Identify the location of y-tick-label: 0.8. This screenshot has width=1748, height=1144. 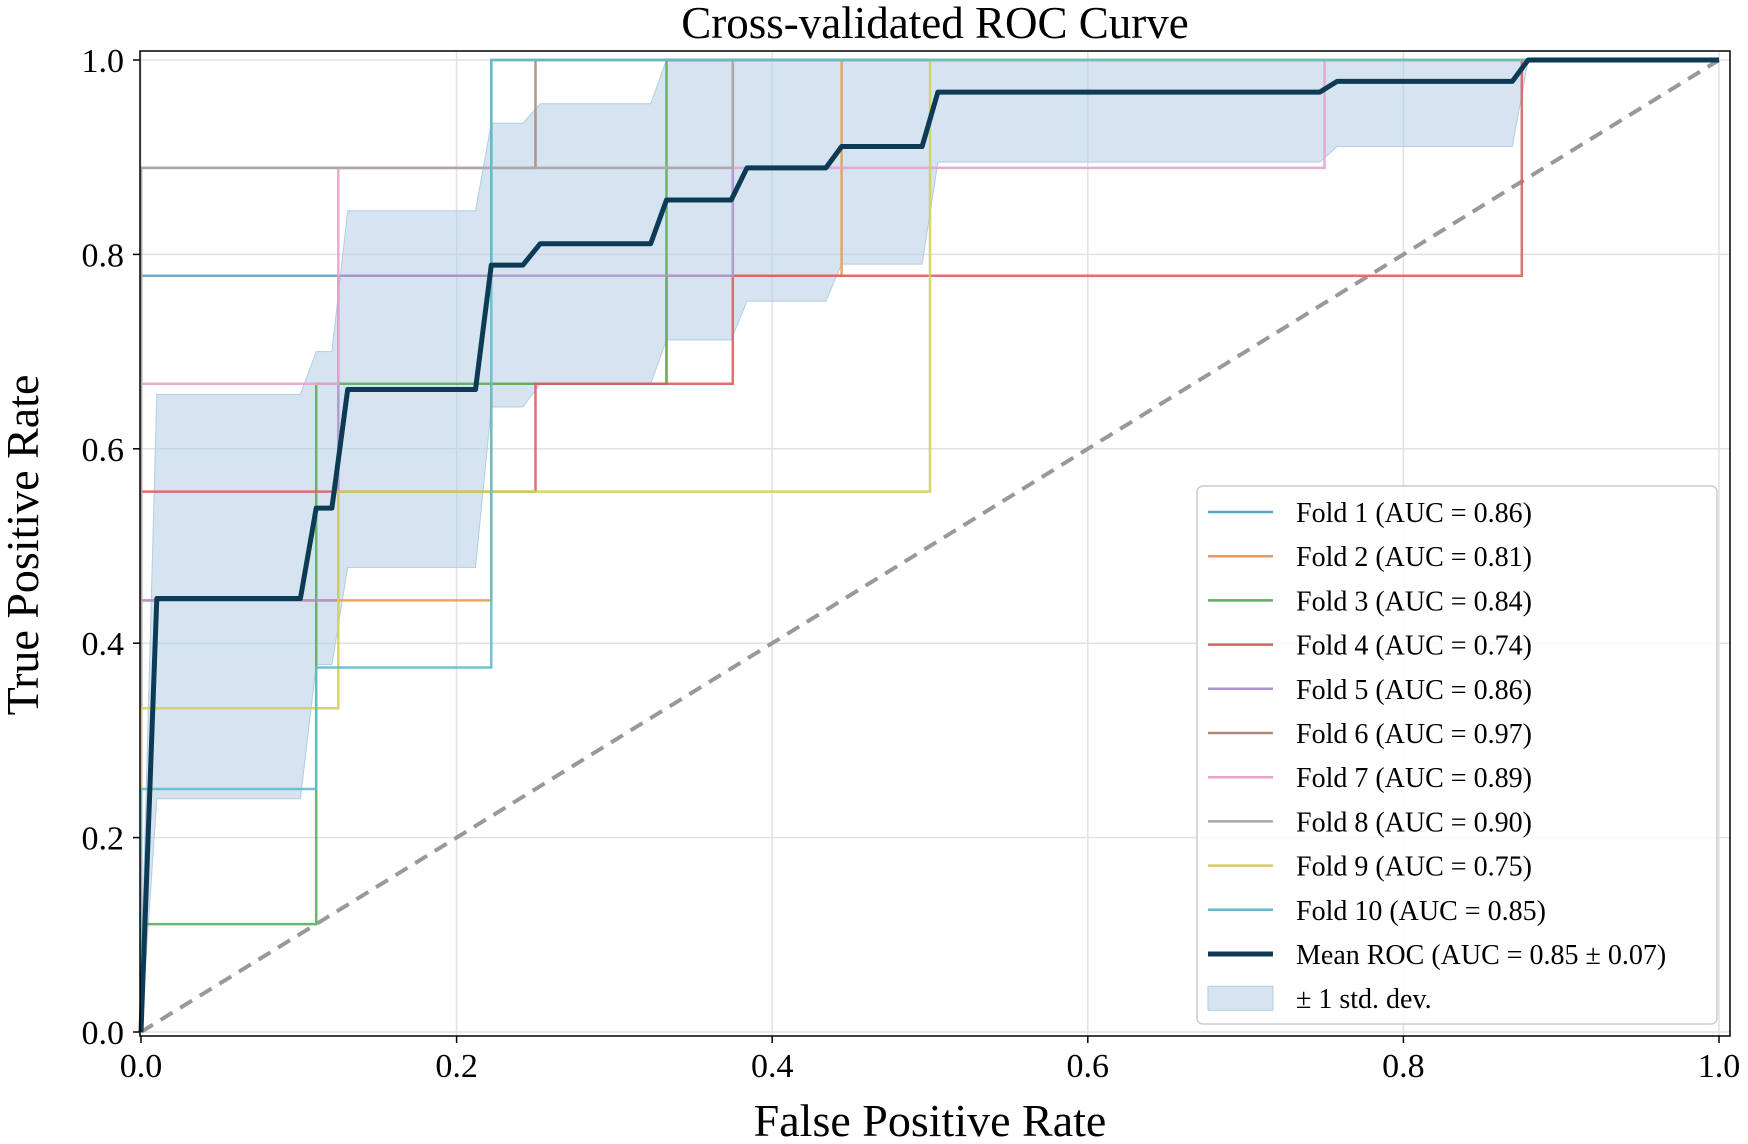
(103, 255).